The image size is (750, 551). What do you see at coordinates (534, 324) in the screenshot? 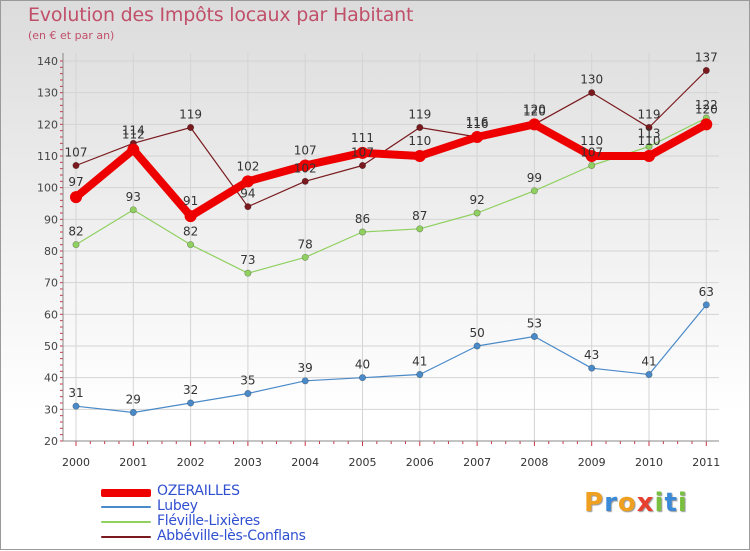
I see `data-label-lubey: 53` at bounding box center [534, 324].